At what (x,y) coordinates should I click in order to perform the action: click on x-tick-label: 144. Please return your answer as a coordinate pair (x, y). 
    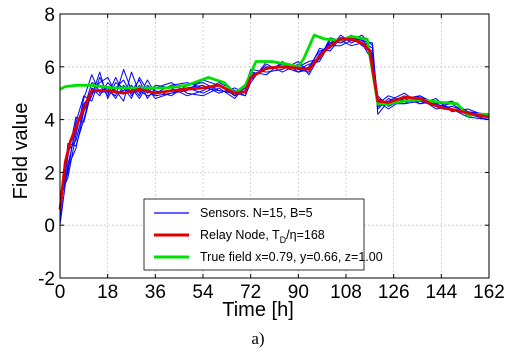
    Looking at the image, I should click on (441, 292).